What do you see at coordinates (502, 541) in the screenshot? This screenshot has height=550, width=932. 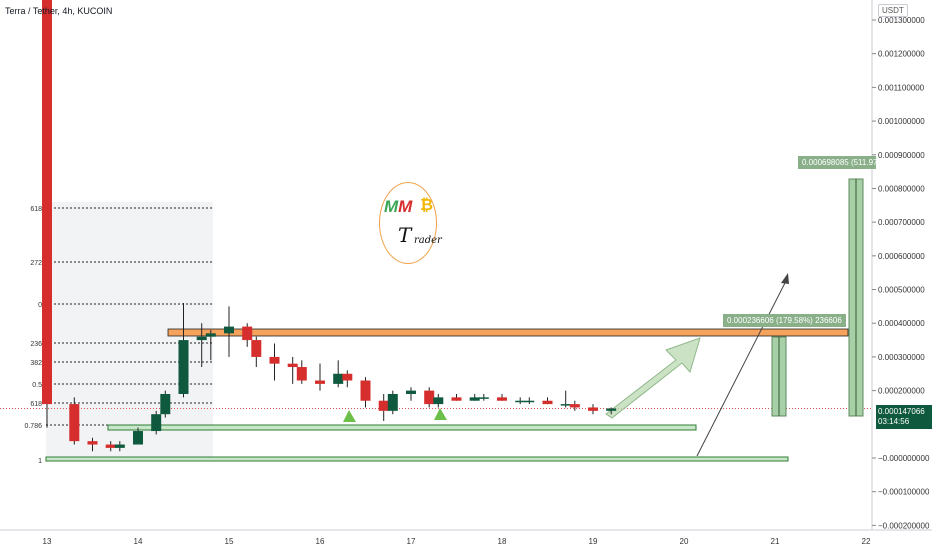 I see `time-tick-label: 18` at bounding box center [502, 541].